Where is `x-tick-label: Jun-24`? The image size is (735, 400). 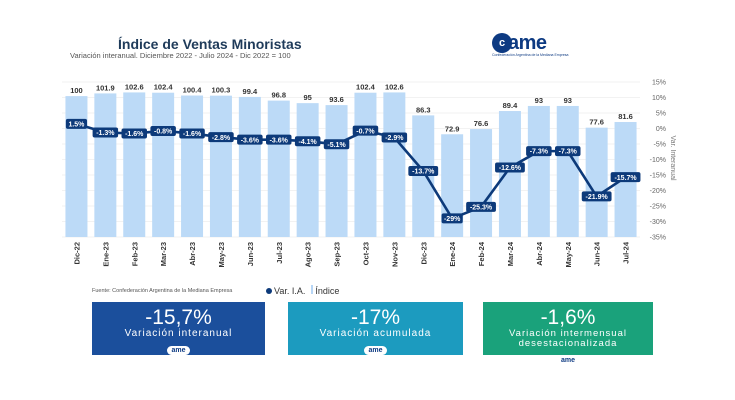 x-tick-label: Jun-24 is located at coordinates (597, 253).